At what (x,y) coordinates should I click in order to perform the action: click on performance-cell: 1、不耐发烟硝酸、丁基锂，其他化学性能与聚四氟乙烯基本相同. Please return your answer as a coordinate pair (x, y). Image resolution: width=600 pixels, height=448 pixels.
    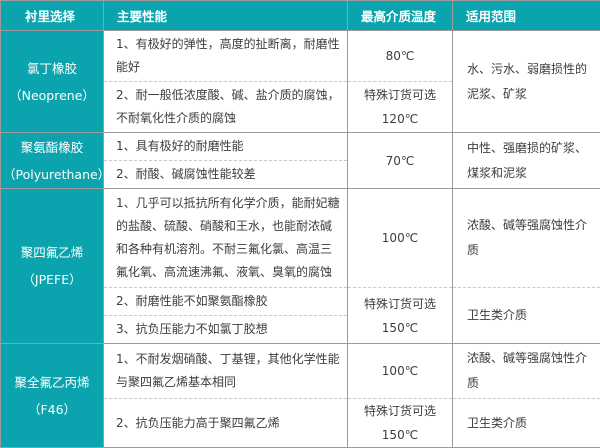
    Looking at the image, I should click on (226, 371).